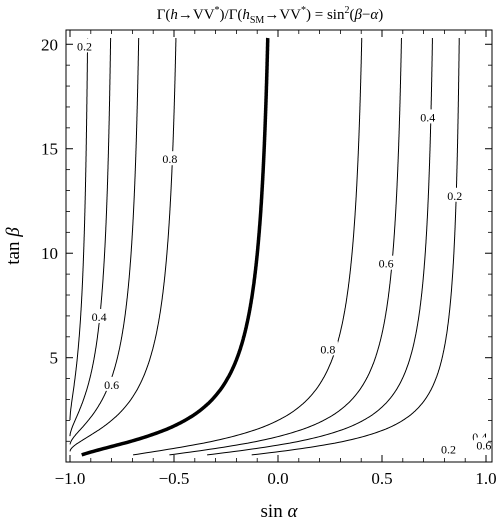  Describe the element at coordinates (174, 478) in the screenshot. I see `x-tick-label: −0.5` at that location.